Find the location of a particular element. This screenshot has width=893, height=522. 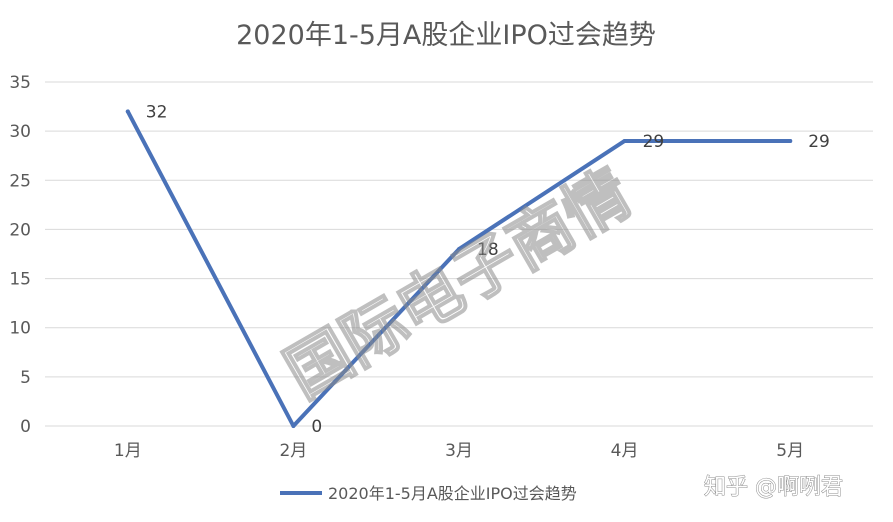

y-tick-label: 25 is located at coordinates (20, 181).